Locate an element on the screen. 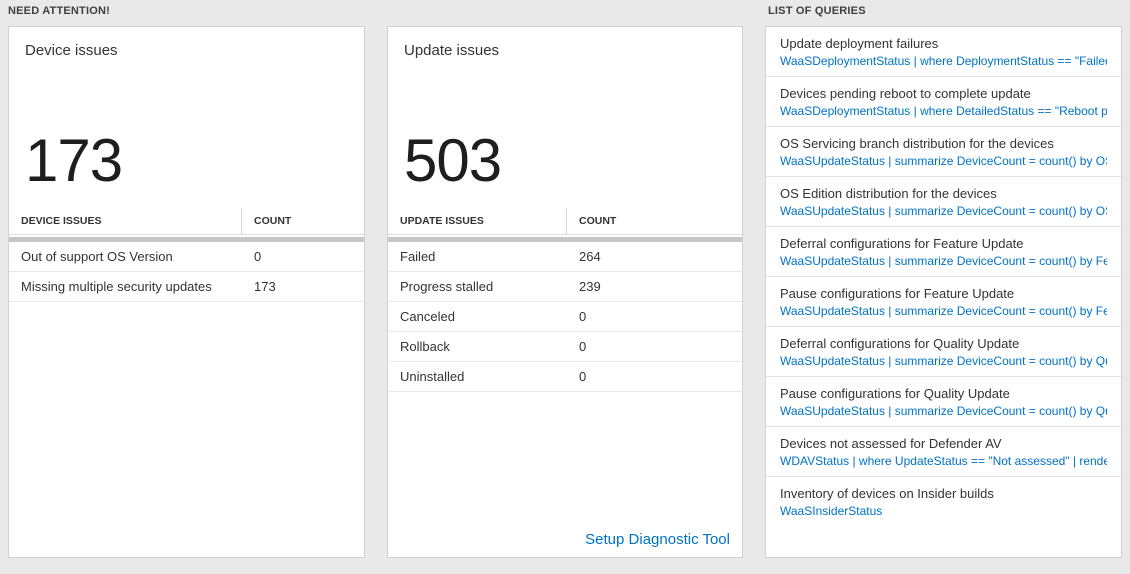  table-row-uninstalled: Uninstalled 0 is located at coordinates (565, 377).